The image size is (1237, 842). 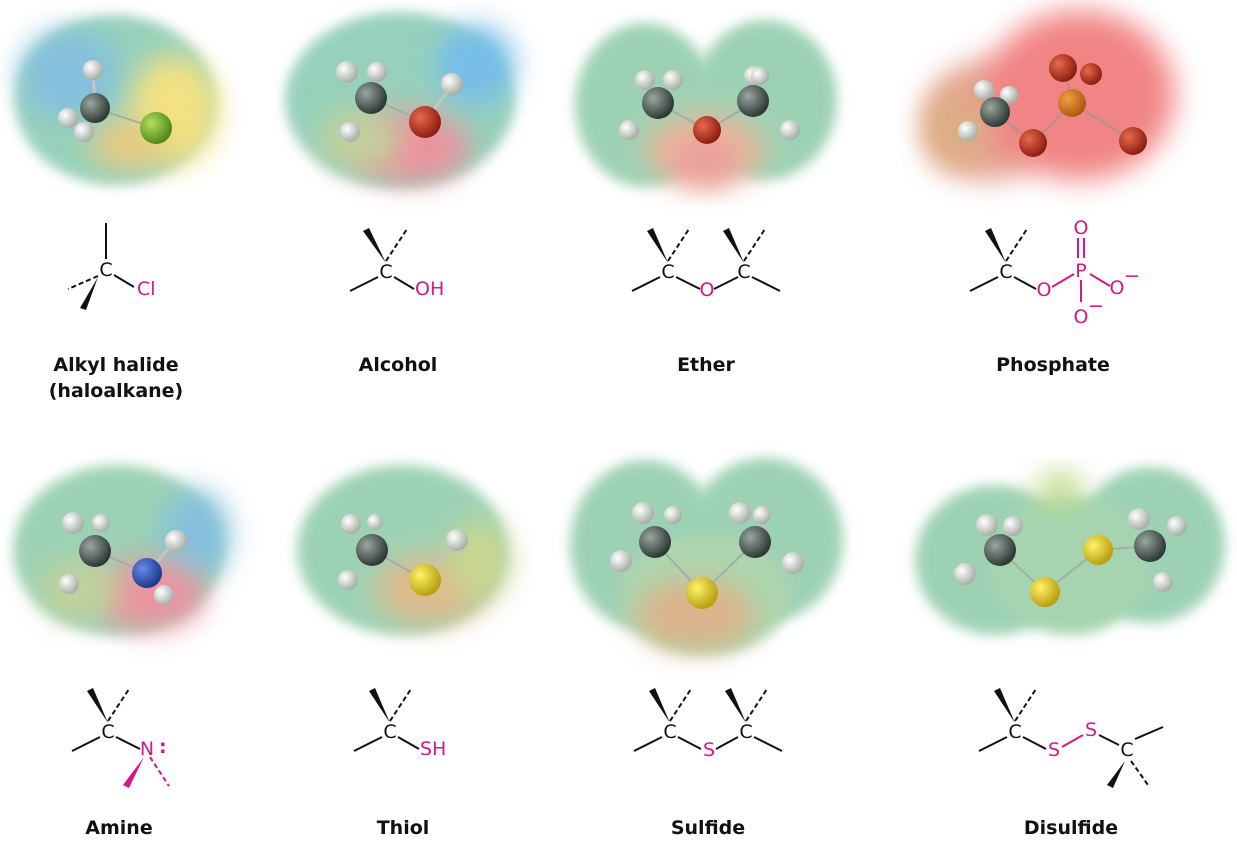 What do you see at coordinates (706, 556) in the screenshot?
I see `potential-map-sulfide` at bounding box center [706, 556].